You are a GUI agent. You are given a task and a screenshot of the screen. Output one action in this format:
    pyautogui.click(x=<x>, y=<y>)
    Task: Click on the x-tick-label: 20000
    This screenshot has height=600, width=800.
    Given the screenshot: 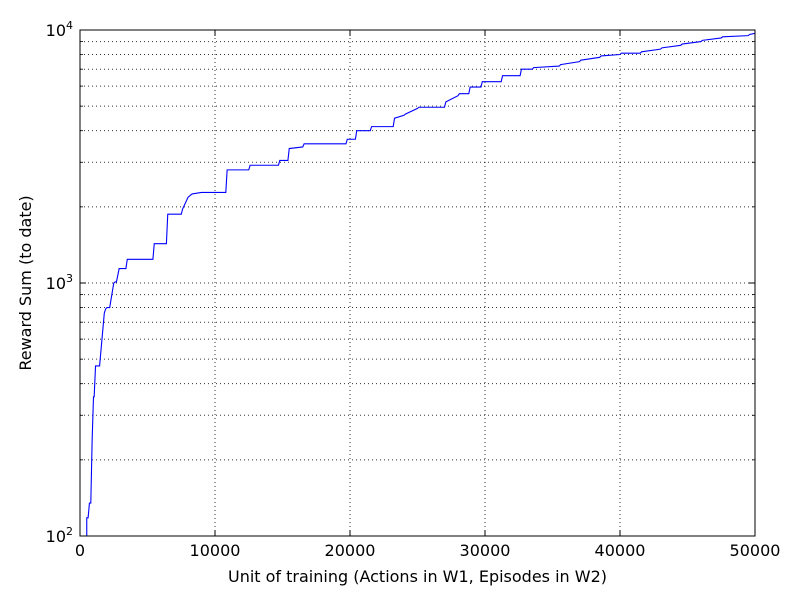 What is the action you would take?
    pyautogui.click(x=350, y=550)
    